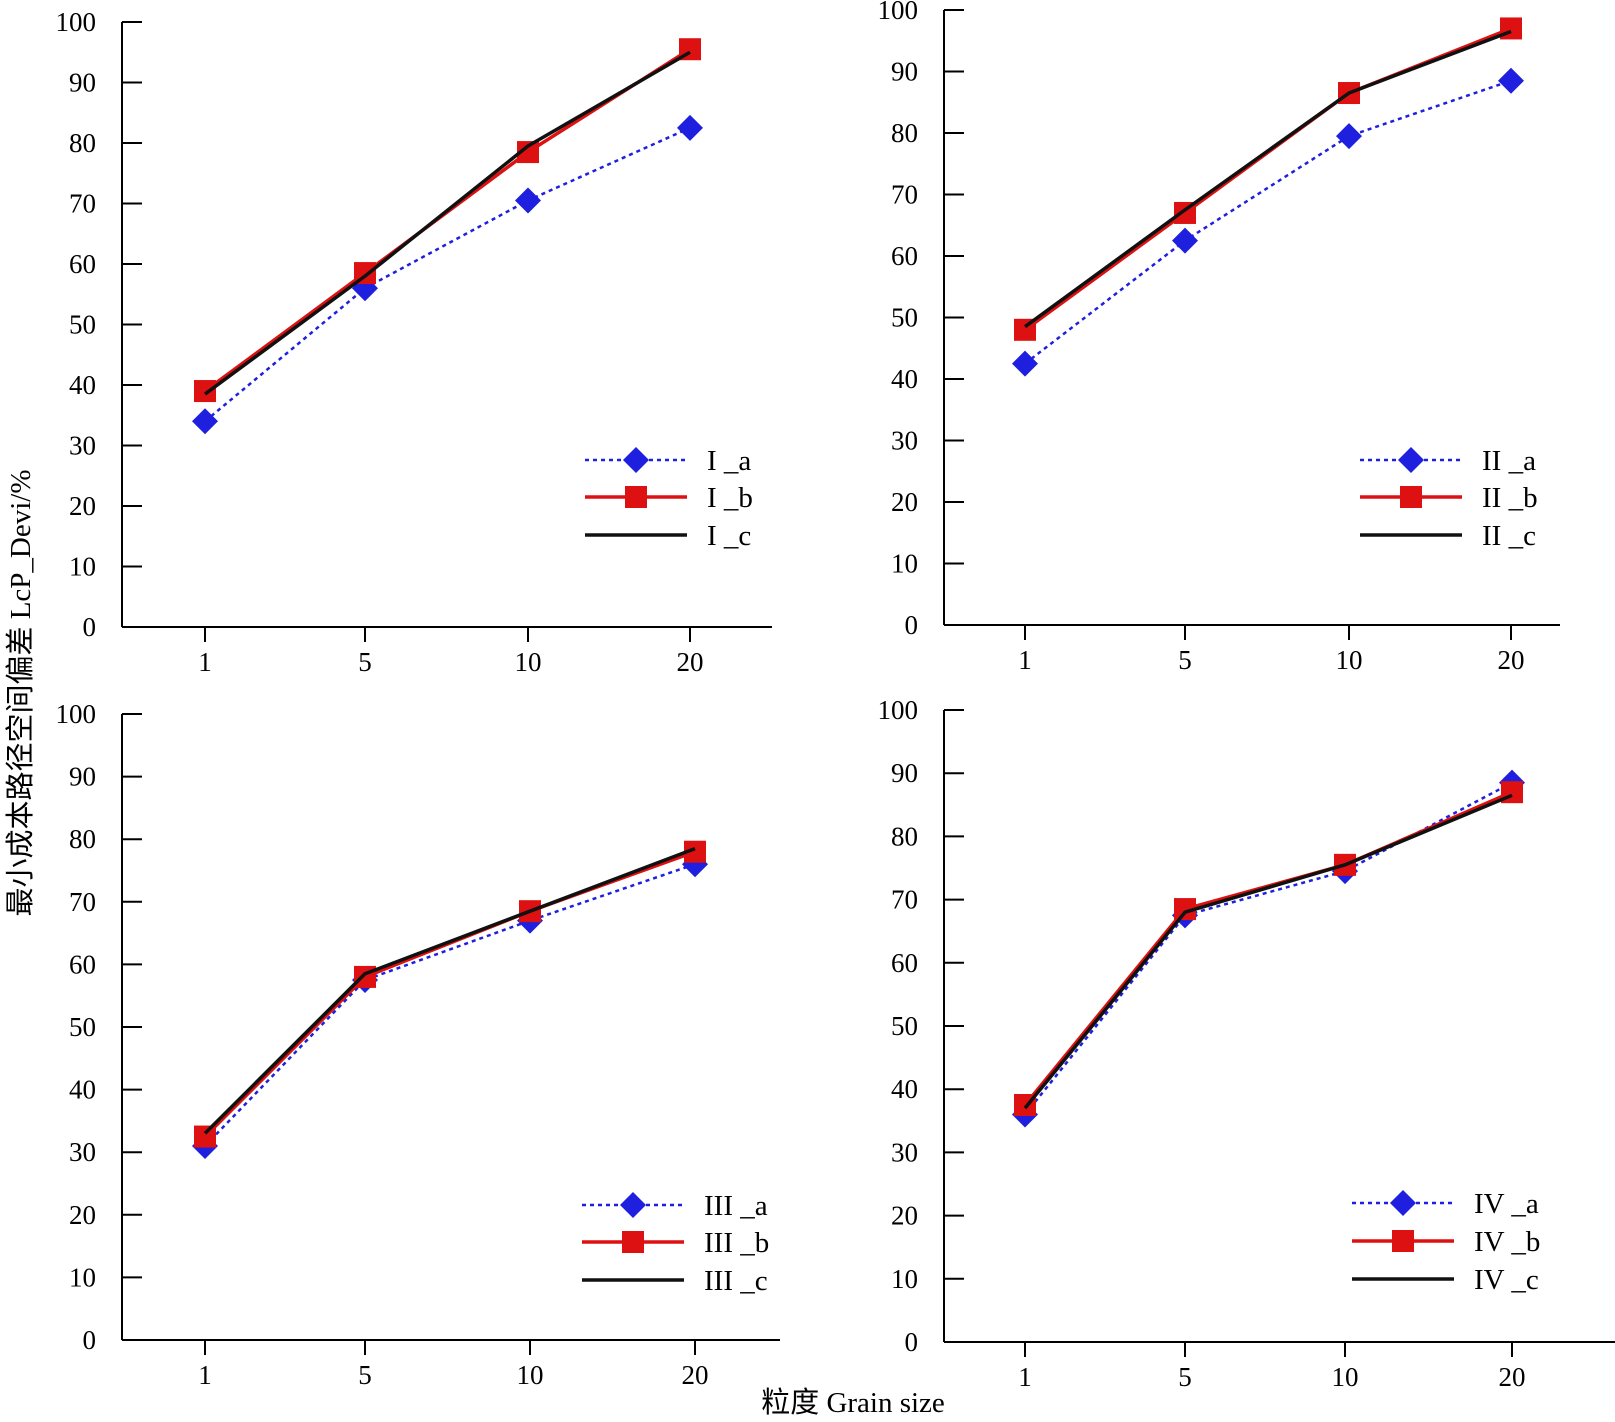  I want to click on legend-label: II _a, so click(1509, 461).